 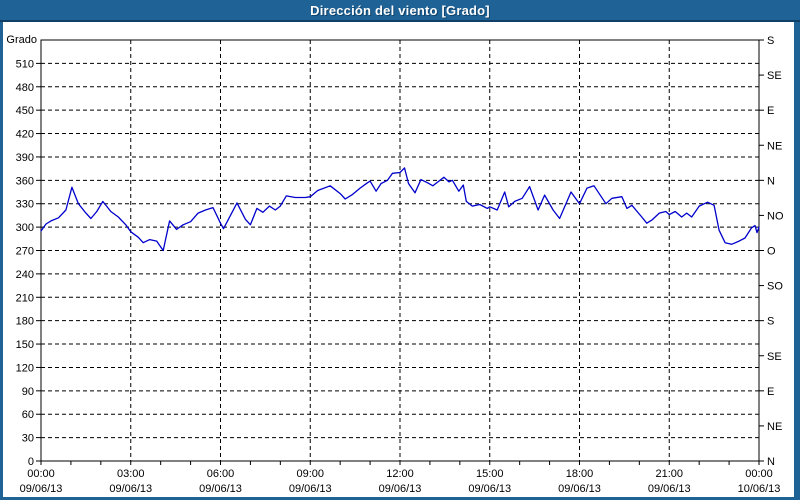 What do you see at coordinates (771, 252) in the screenshot?
I see `y-axis-right-label: O` at bounding box center [771, 252].